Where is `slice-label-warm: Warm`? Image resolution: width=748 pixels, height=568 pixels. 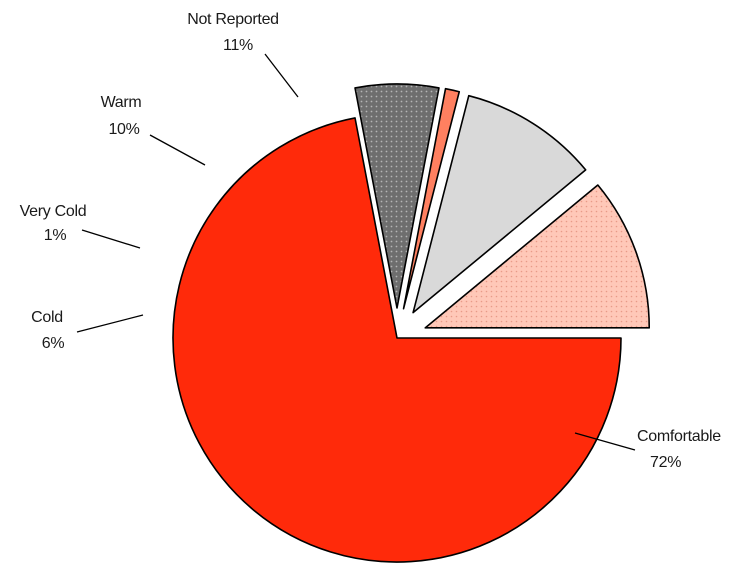 slice-label-warm: Warm is located at coordinates (121, 102).